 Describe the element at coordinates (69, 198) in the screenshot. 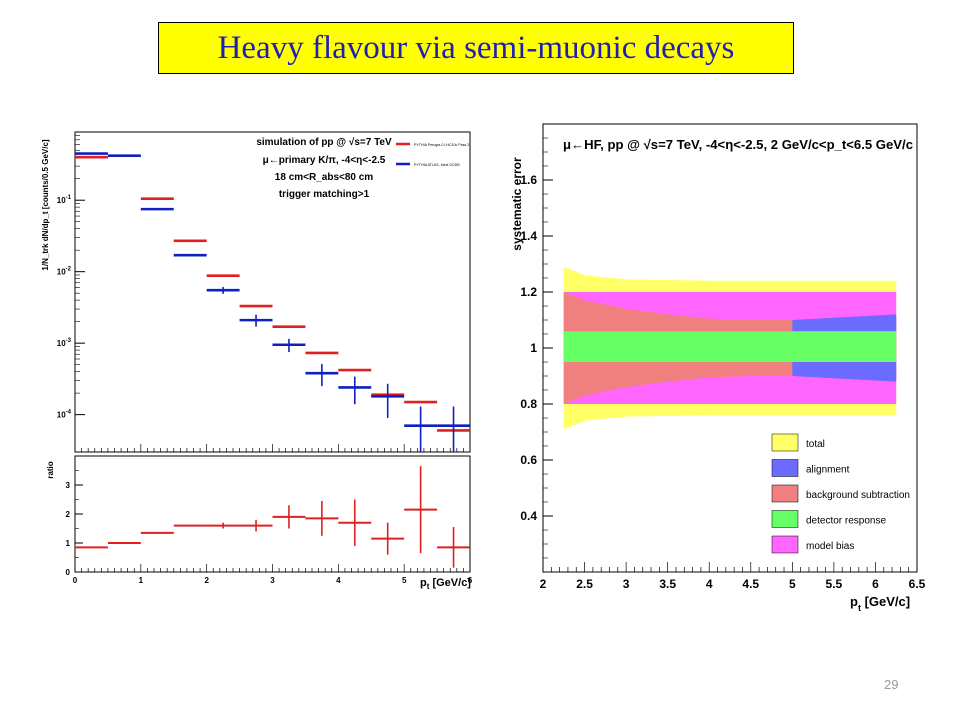

I see `spectrum-y-tick-exp: -1` at that location.